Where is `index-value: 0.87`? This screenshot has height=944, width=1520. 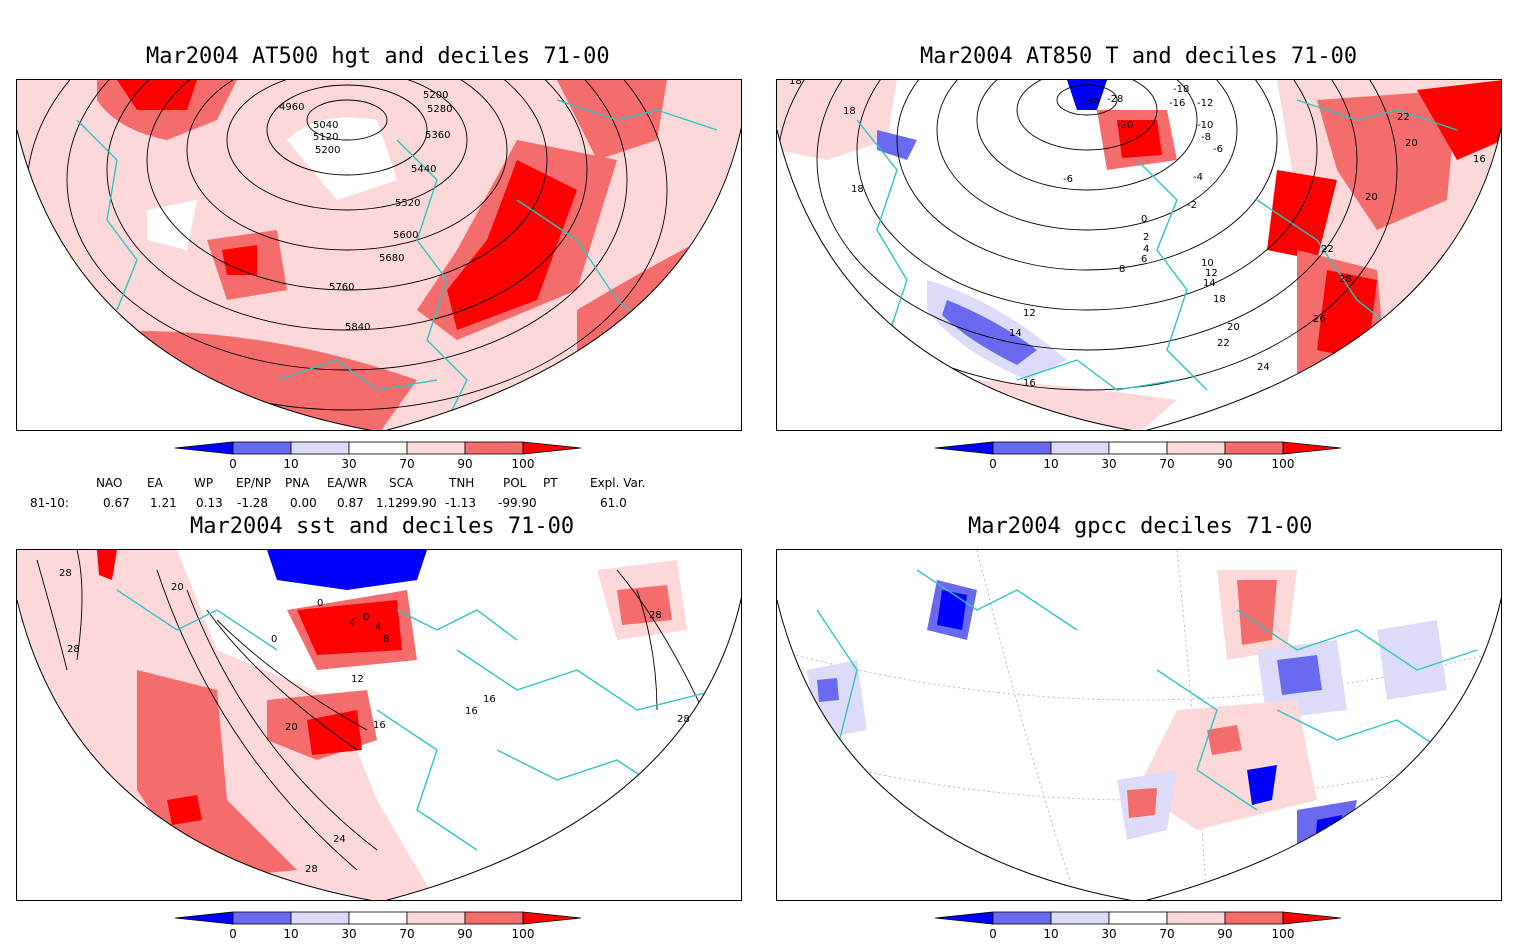 index-value: 0.87 is located at coordinates (350, 503).